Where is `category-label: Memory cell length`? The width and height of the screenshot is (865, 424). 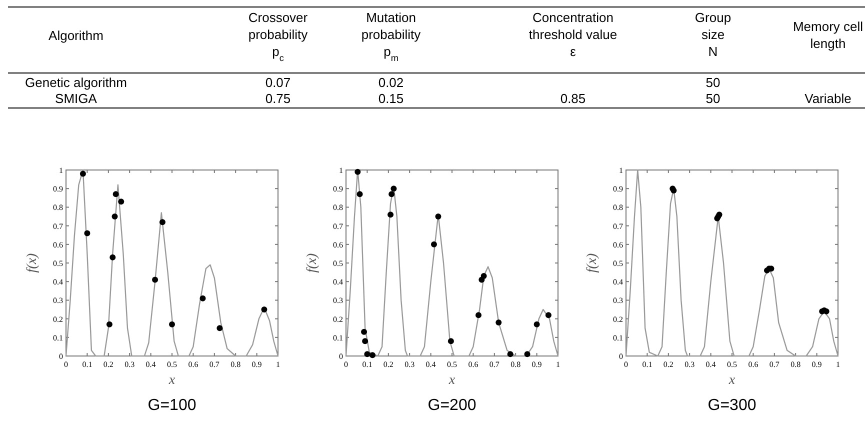 category-label: Memory cell length is located at coordinates (828, 35).